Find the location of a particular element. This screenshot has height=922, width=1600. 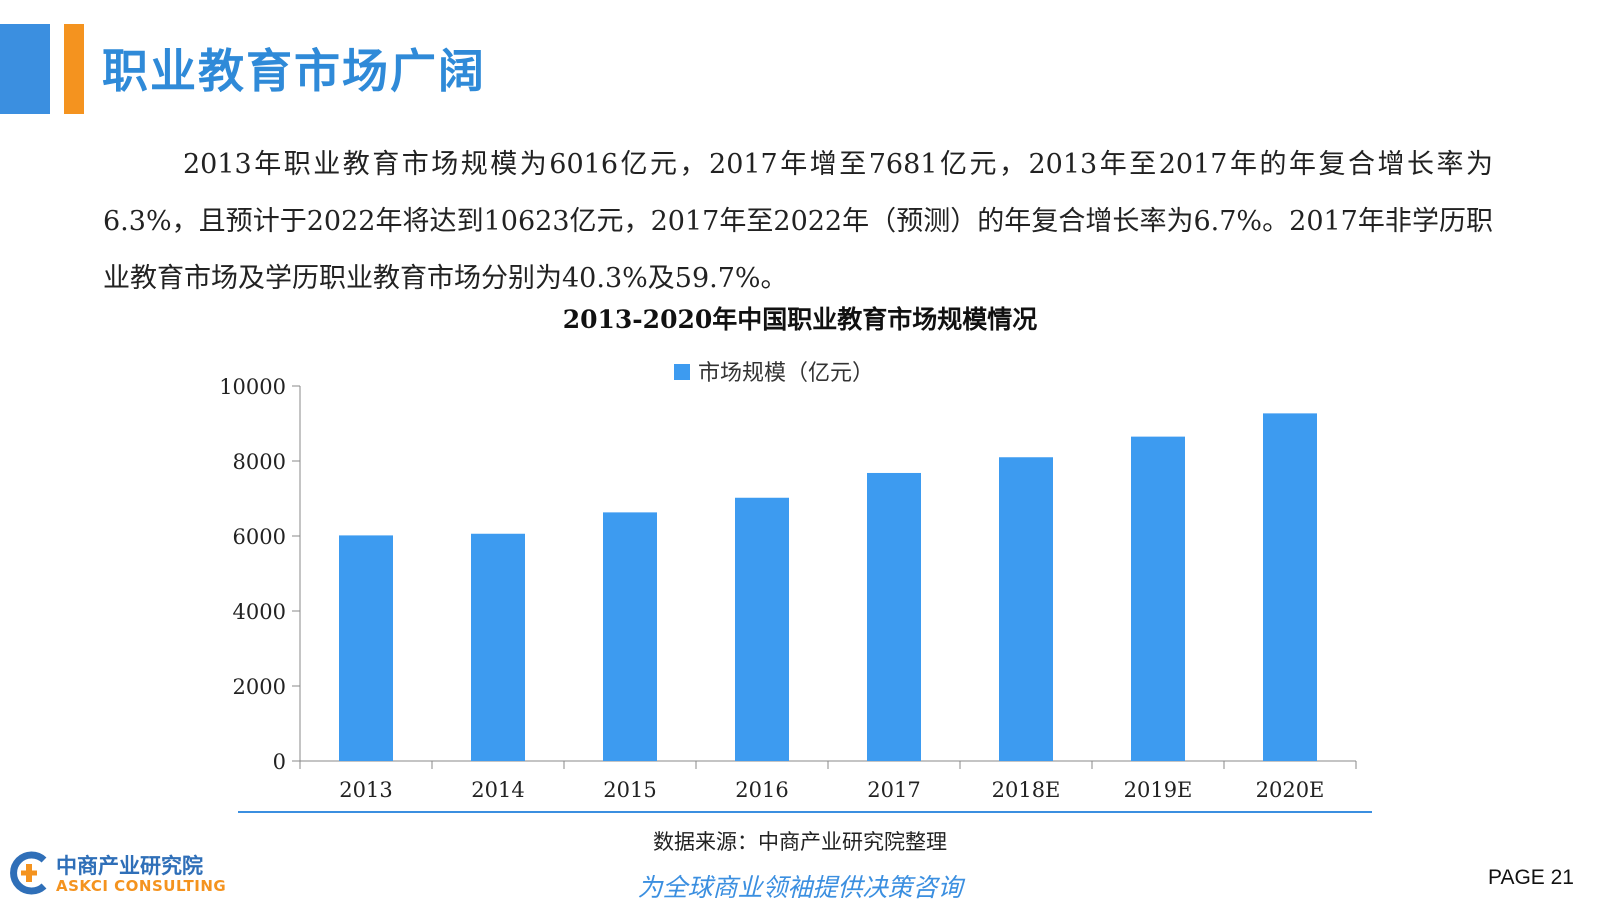

logo-text-en: ASKCI CONSULTING is located at coordinates (141, 886).